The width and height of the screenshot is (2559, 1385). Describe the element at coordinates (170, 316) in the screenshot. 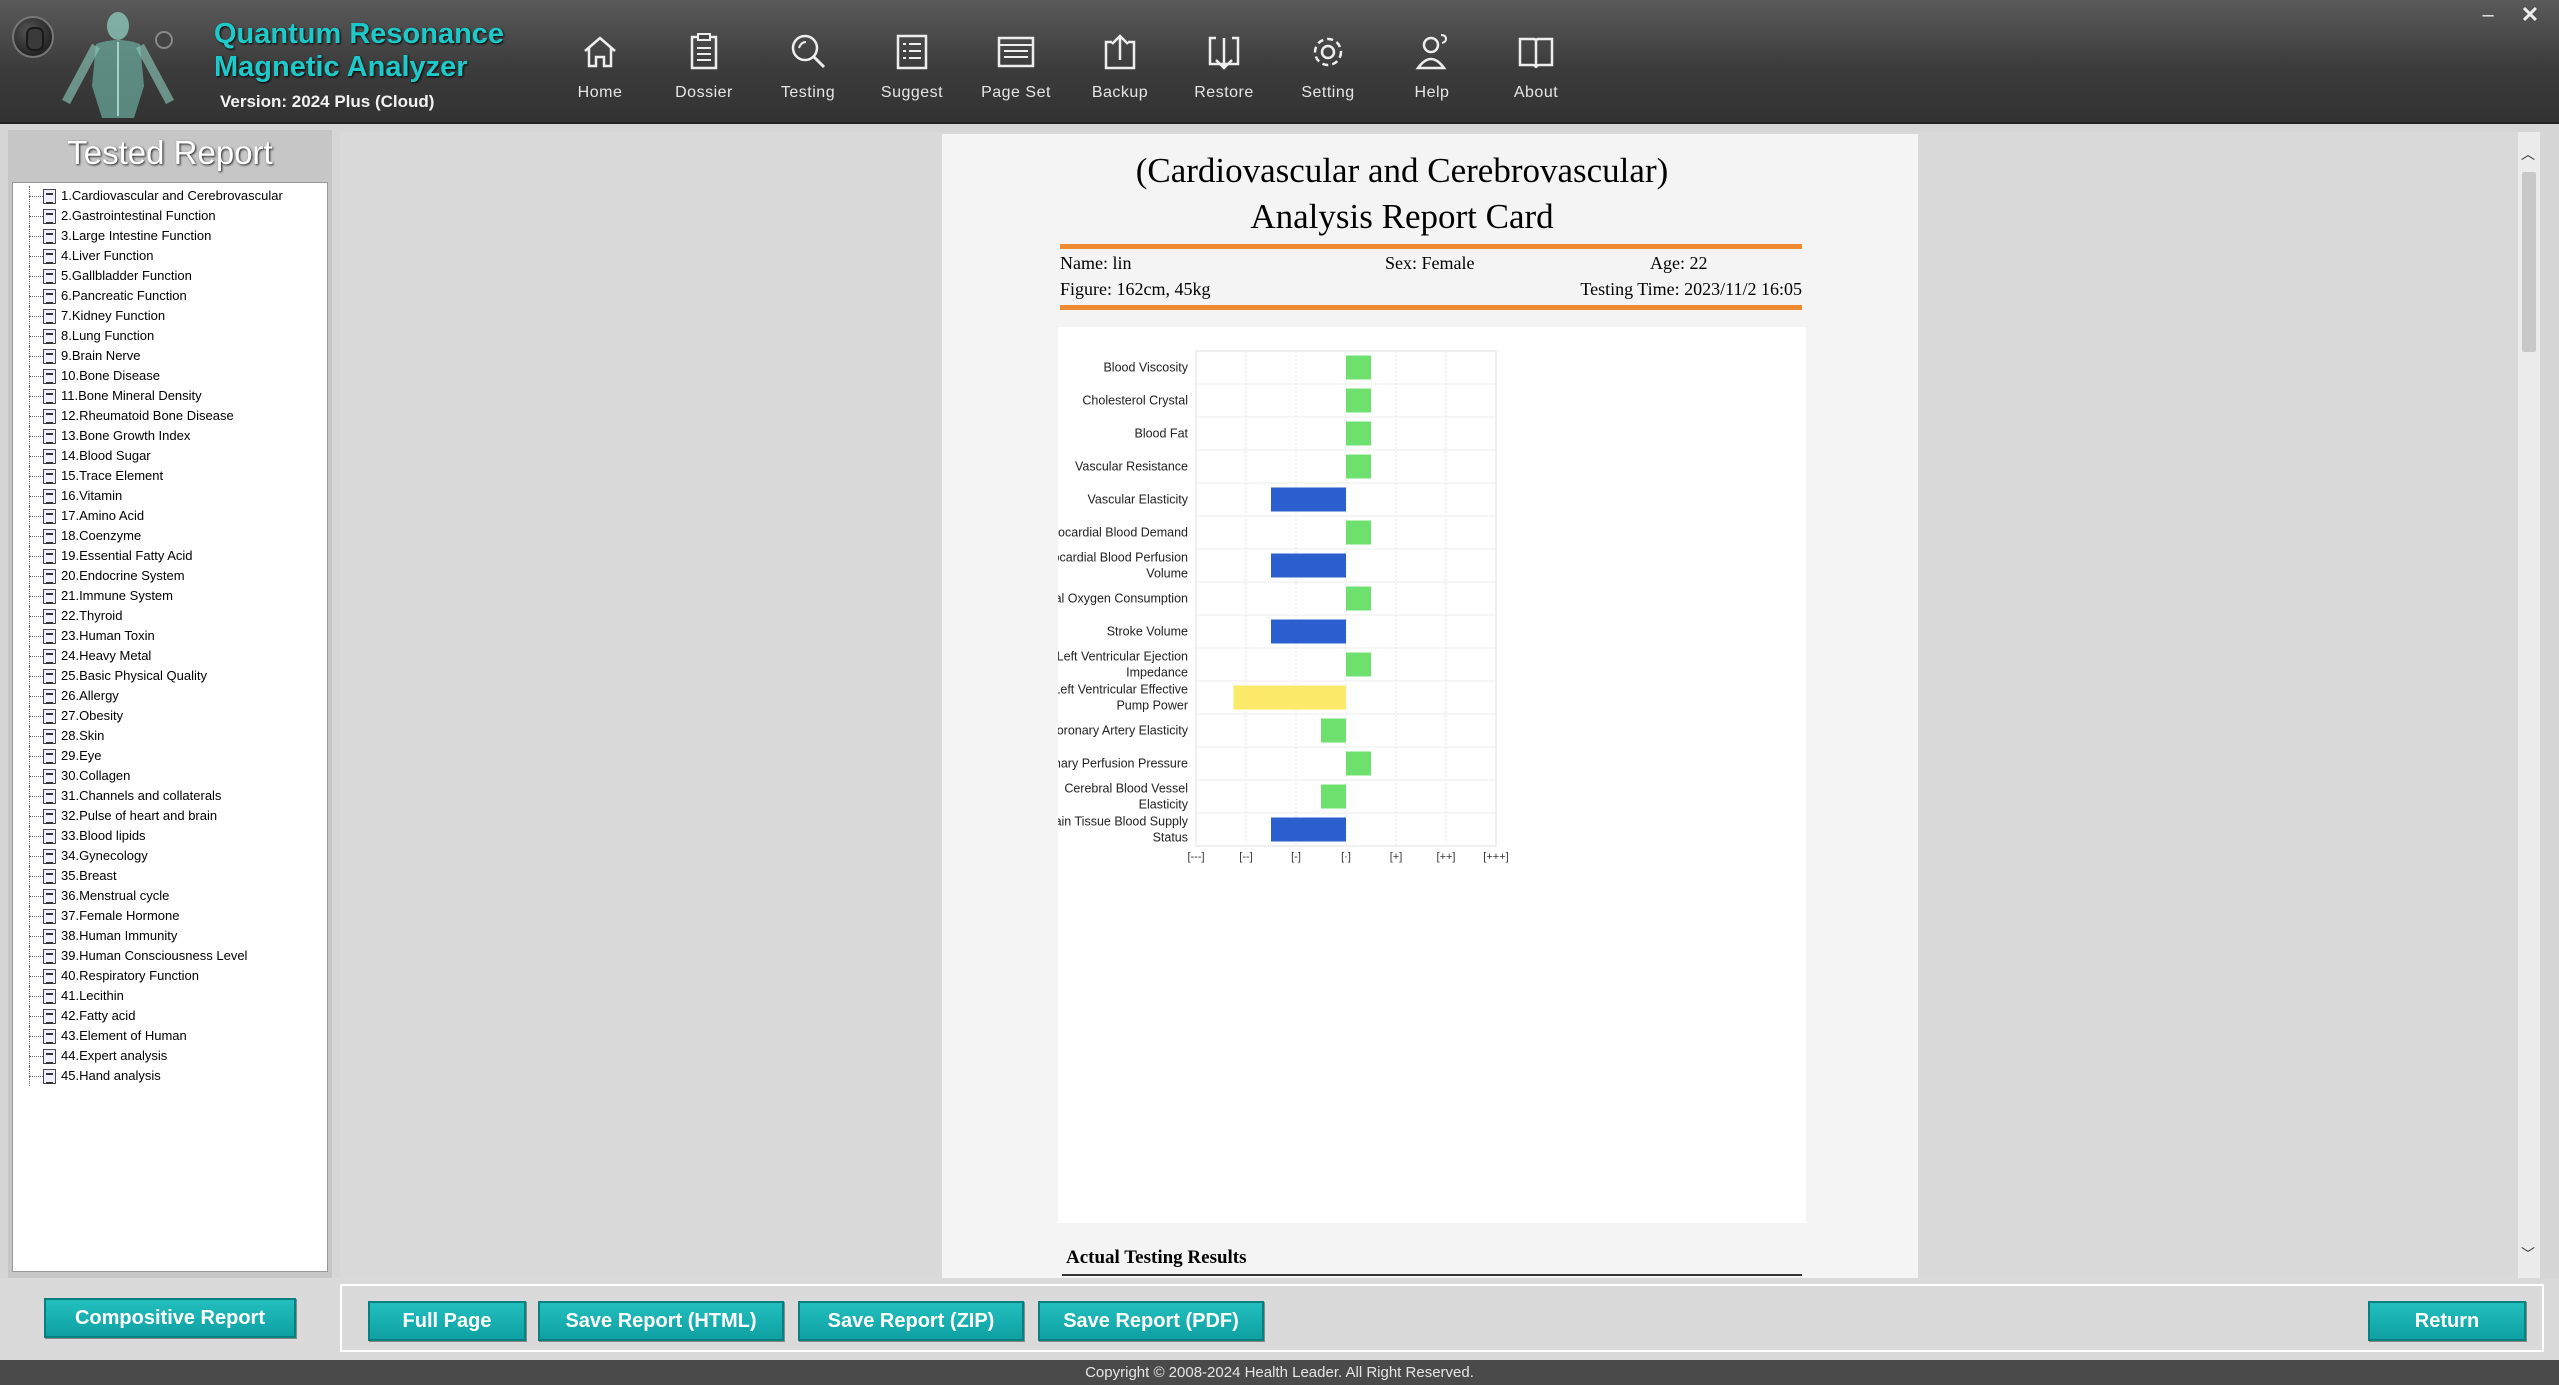

I see `tree-item: 7.Kidney Function` at that location.